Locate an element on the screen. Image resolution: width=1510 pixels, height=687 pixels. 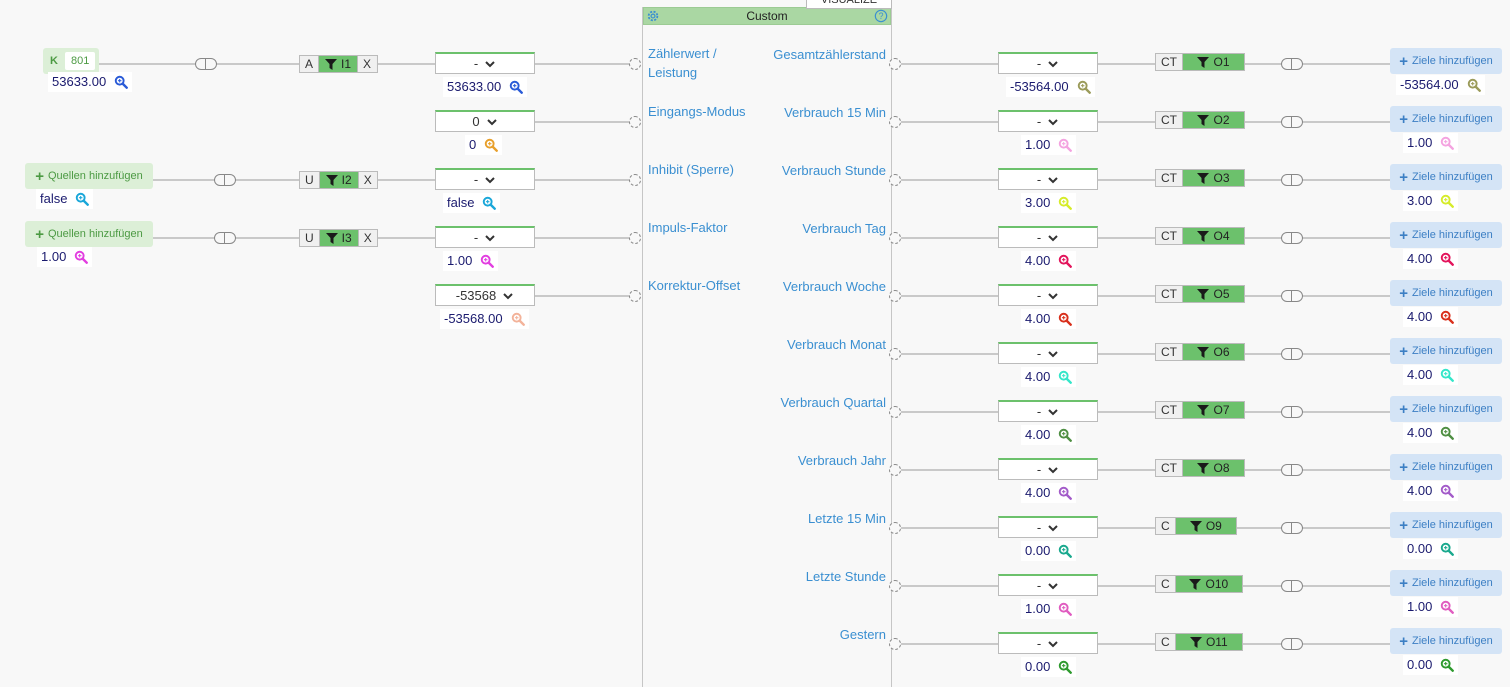
filter-group: CT O4 is located at coordinates (1200, 236).